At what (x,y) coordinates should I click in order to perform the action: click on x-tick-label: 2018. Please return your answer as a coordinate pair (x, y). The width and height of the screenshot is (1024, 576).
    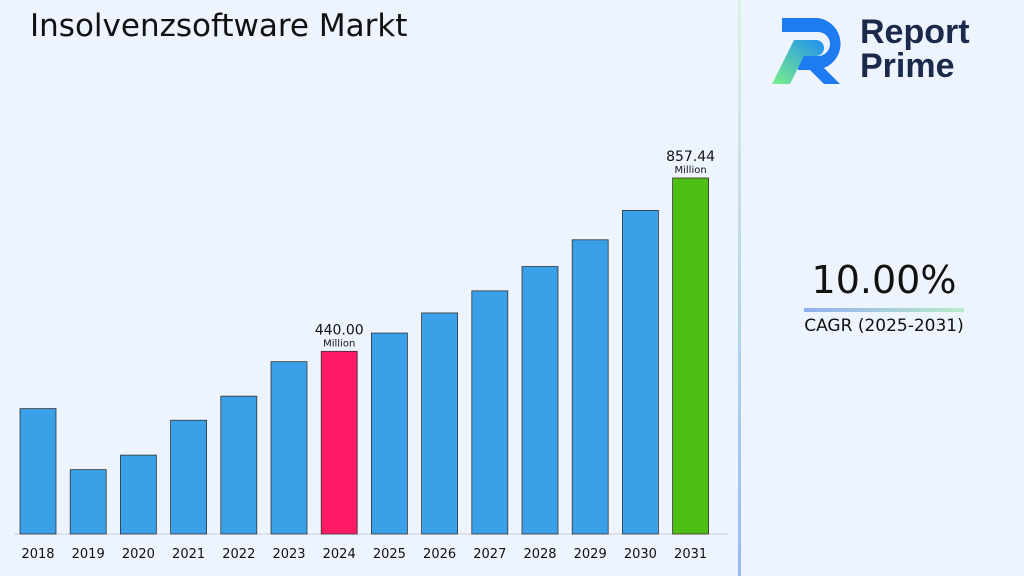
    Looking at the image, I should click on (37, 554).